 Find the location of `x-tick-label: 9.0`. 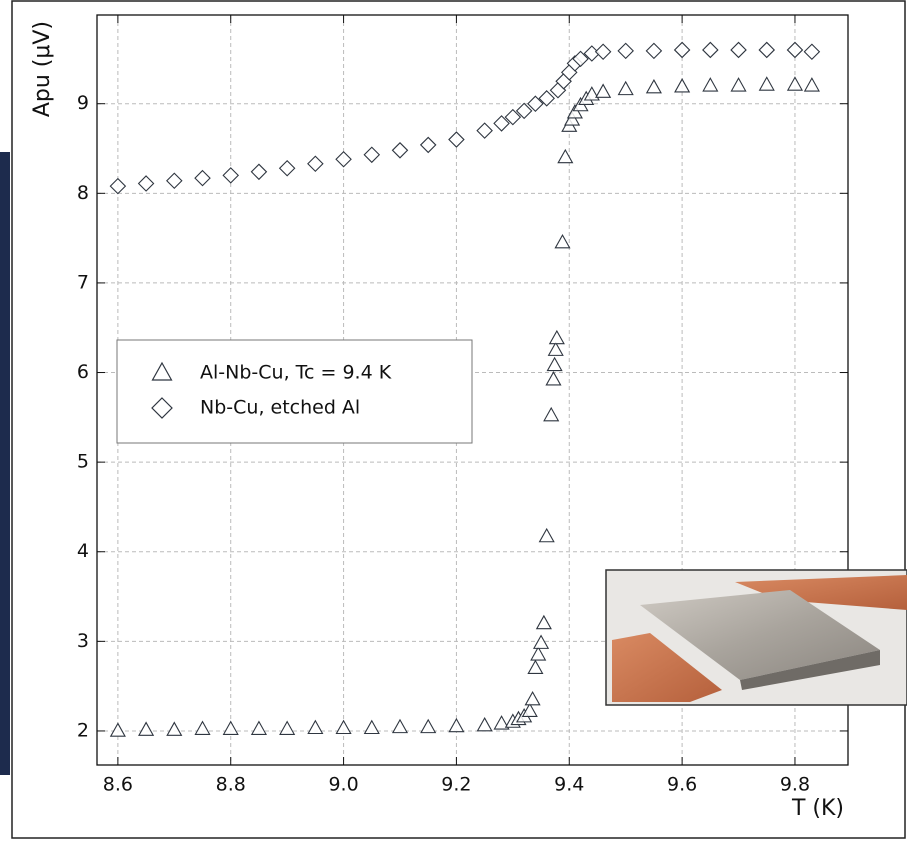

x-tick-label: 9.0 is located at coordinates (343, 785).